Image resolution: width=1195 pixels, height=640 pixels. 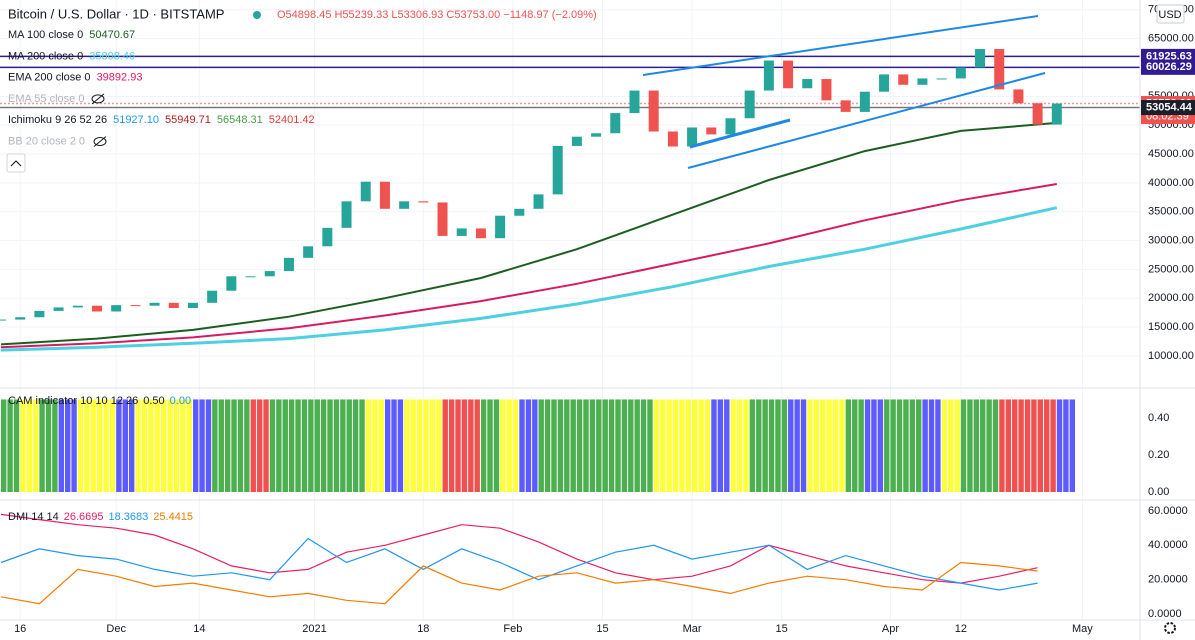 I want to click on x-tick-label: 2021, so click(x=314, y=629).